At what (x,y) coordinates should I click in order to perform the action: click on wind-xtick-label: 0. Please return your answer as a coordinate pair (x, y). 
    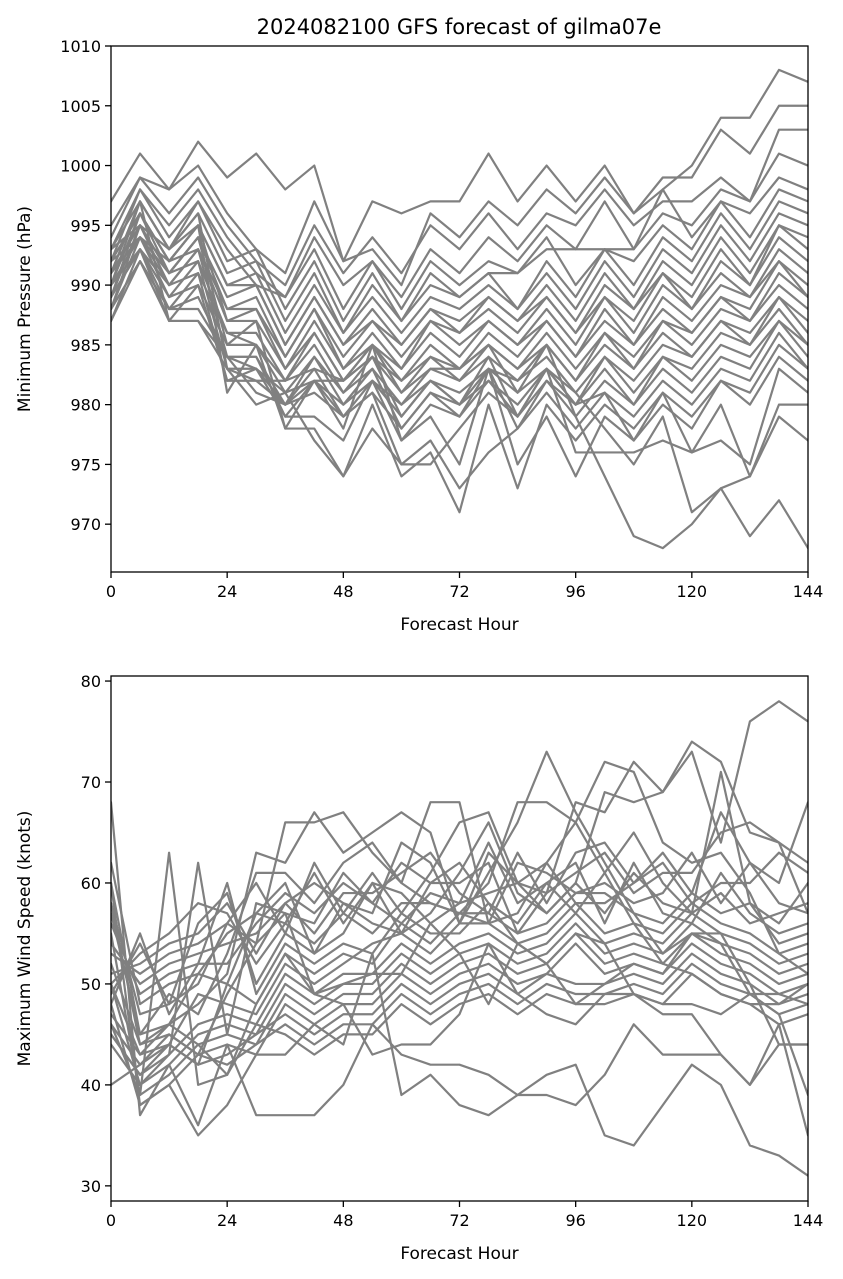
    Looking at the image, I should click on (111, 1220).